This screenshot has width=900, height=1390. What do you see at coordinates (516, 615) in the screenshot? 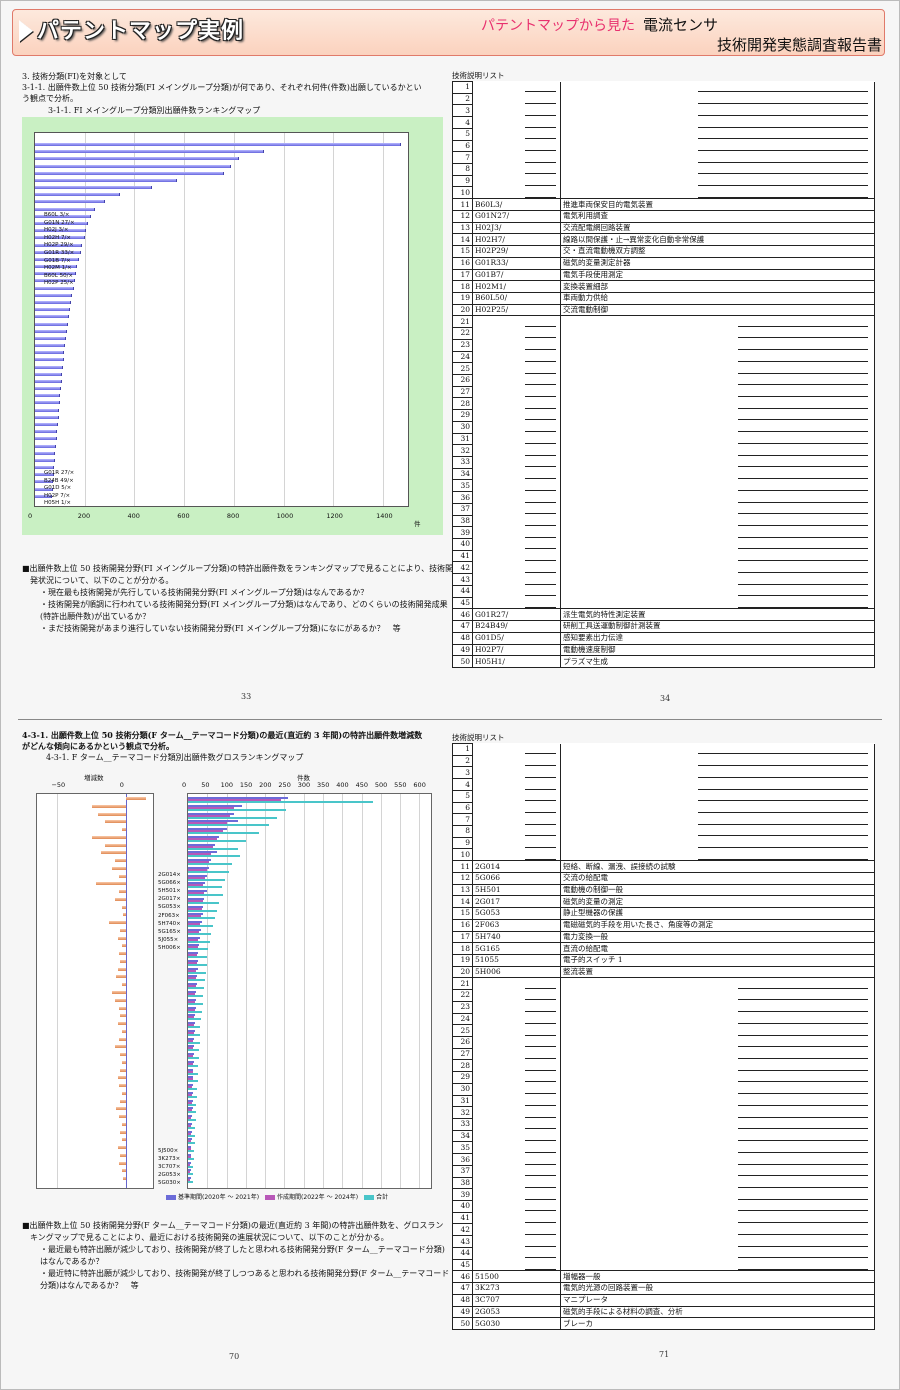
I see `tech-code-cell: G01R27/` at bounding box center [516, 615].